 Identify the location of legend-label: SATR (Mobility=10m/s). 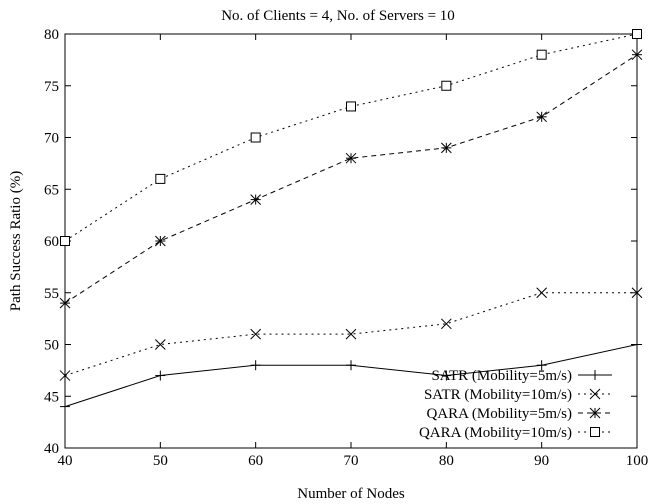
(498, 395).